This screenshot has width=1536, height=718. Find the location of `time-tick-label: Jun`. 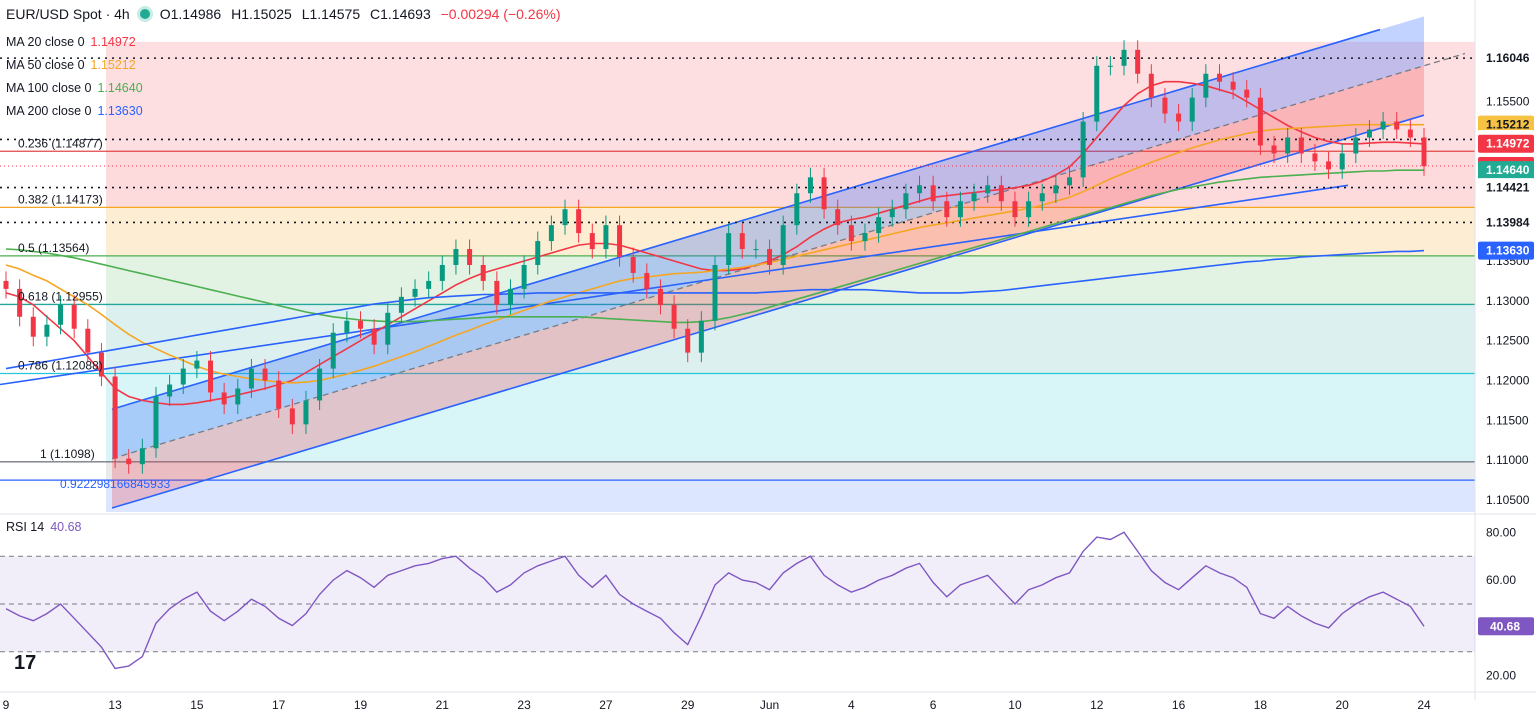

time-tick-label: Jun is located at coordinates (769, 705).